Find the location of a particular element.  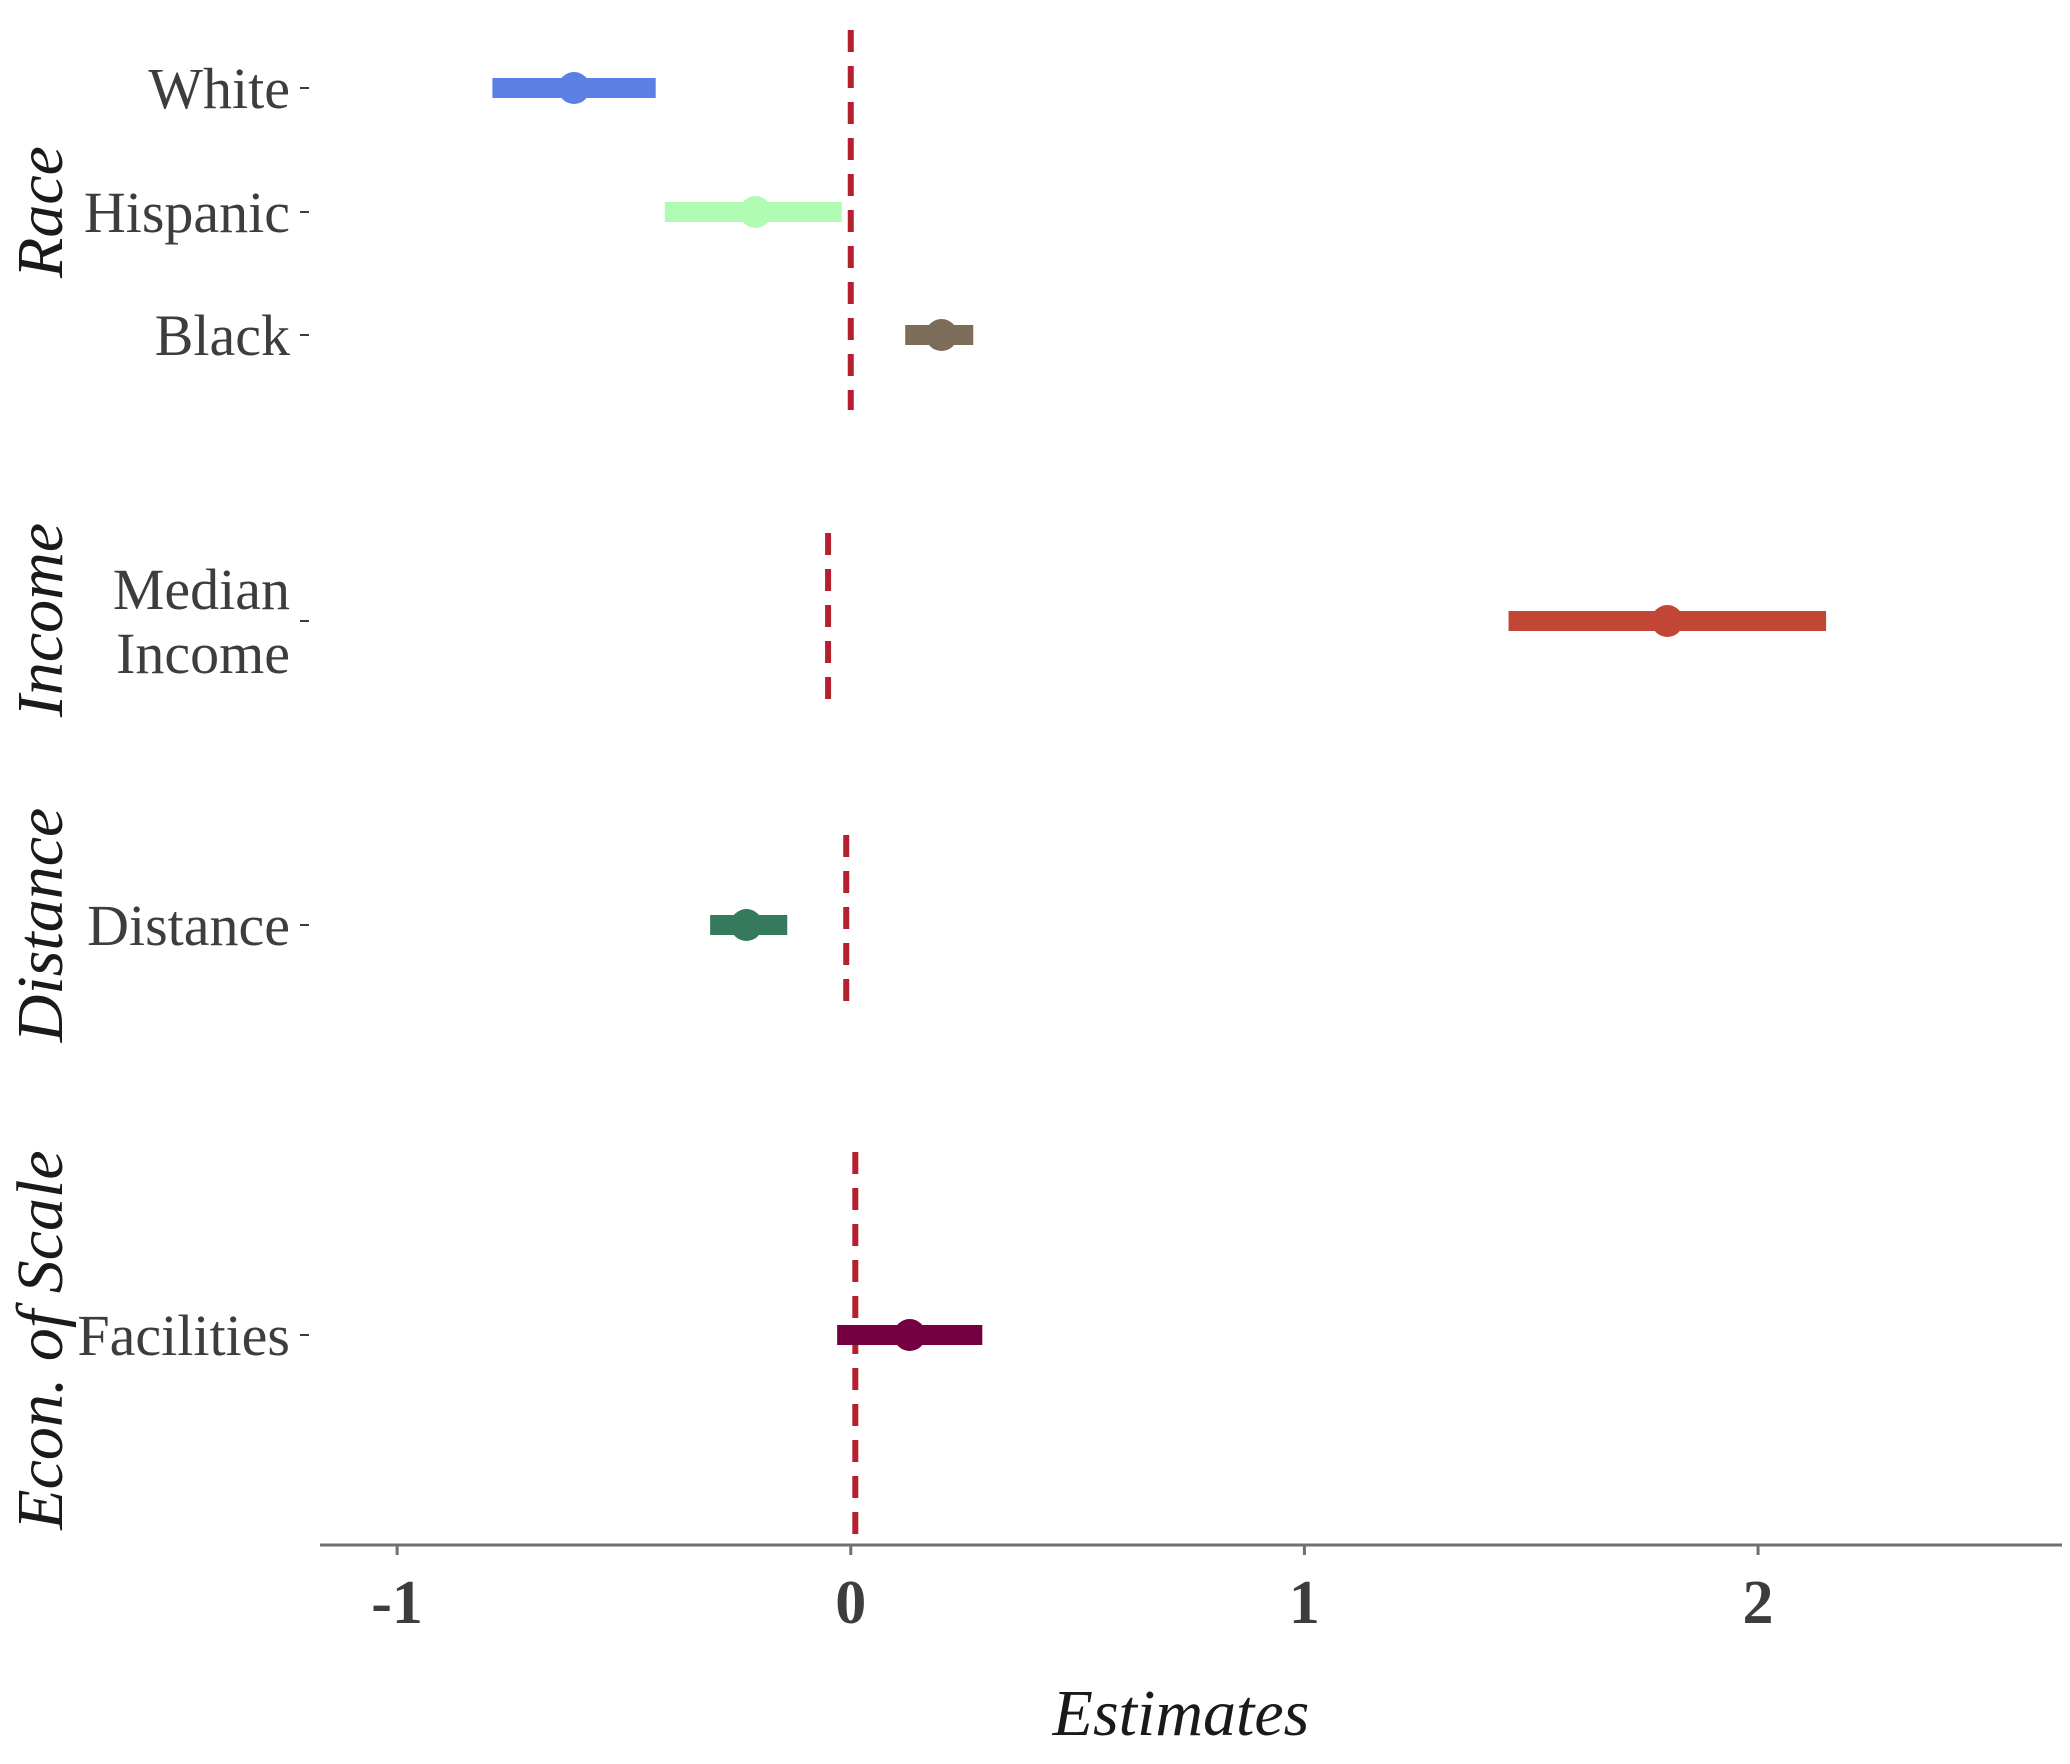

estimate-row: White is located at coordinates (402, 88).